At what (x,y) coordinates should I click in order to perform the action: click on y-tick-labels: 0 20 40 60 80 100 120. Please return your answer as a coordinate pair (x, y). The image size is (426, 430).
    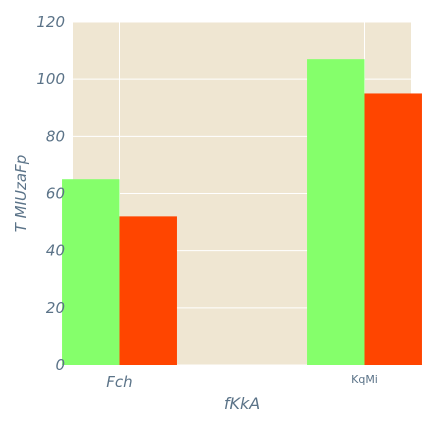
    Looking at the image, I should click on (50, 193).